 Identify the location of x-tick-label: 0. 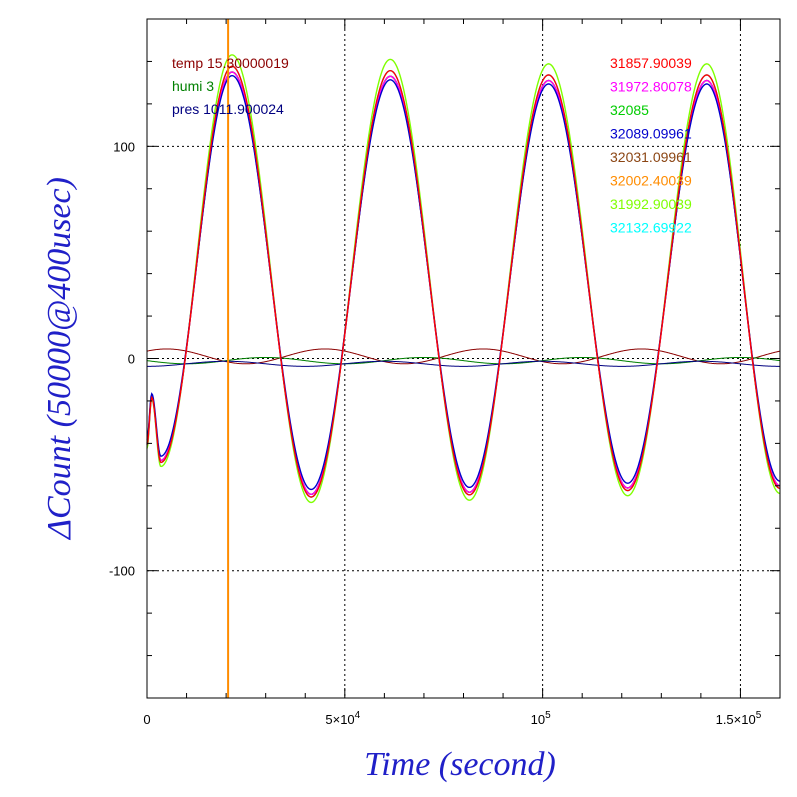
(146, 719).